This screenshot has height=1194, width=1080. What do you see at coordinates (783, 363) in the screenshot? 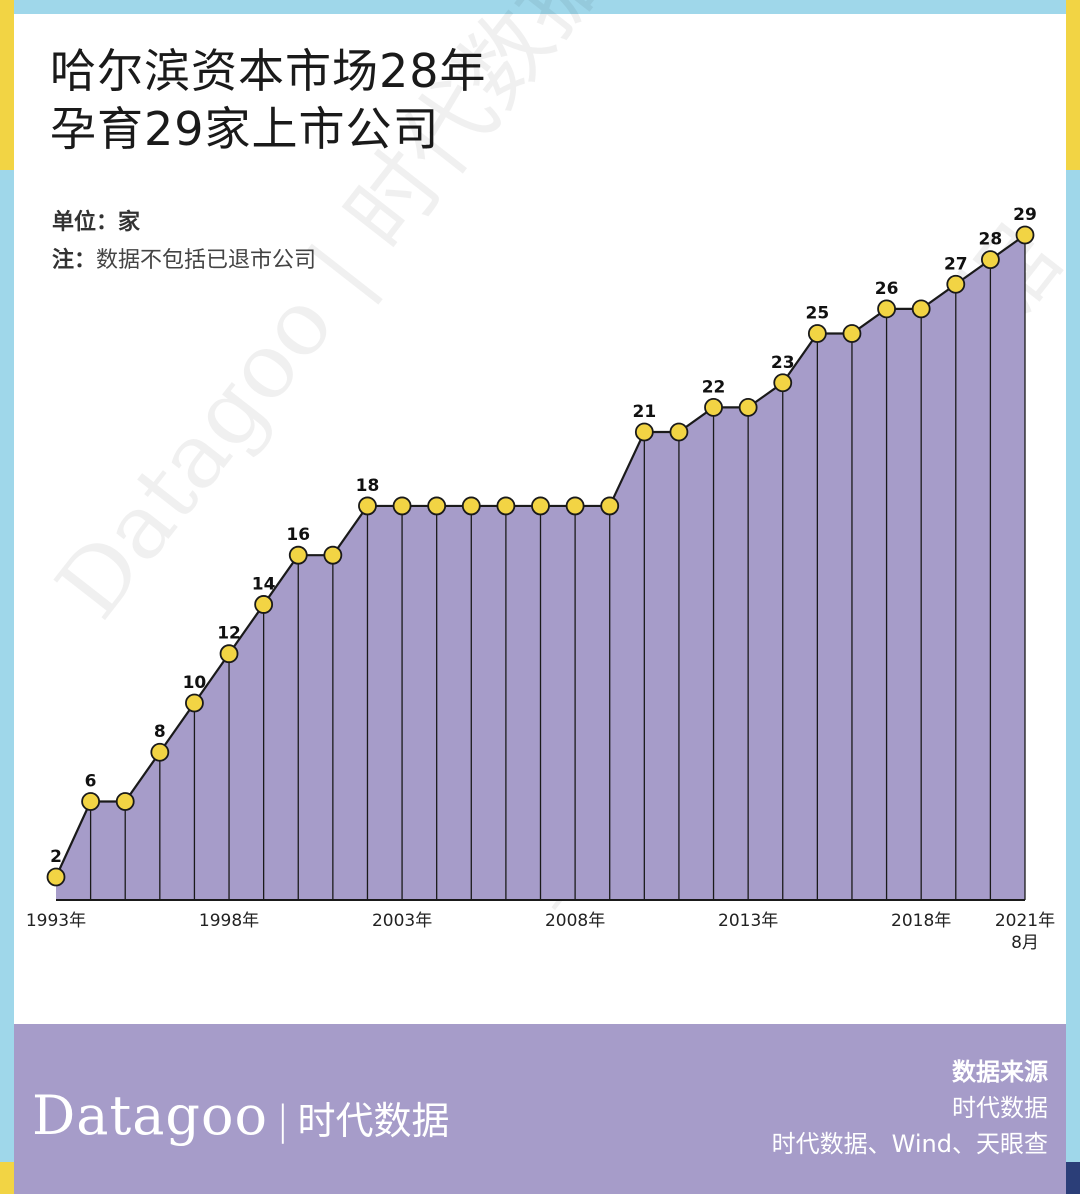
I see `data-label: 23` at bounding box center [783, 363].